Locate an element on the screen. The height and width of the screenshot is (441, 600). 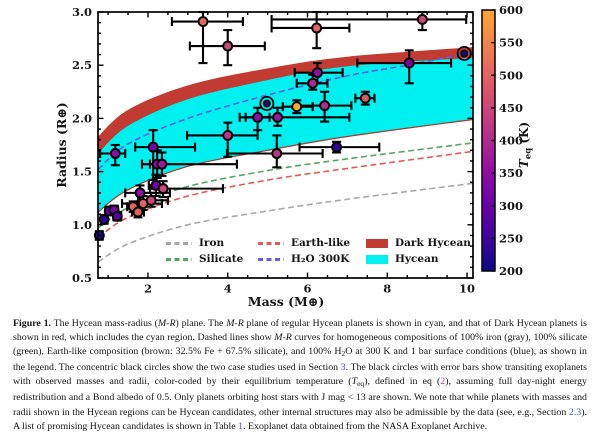
y-axis-label: Radius (R⊕) is located at coordinates (61, 144).